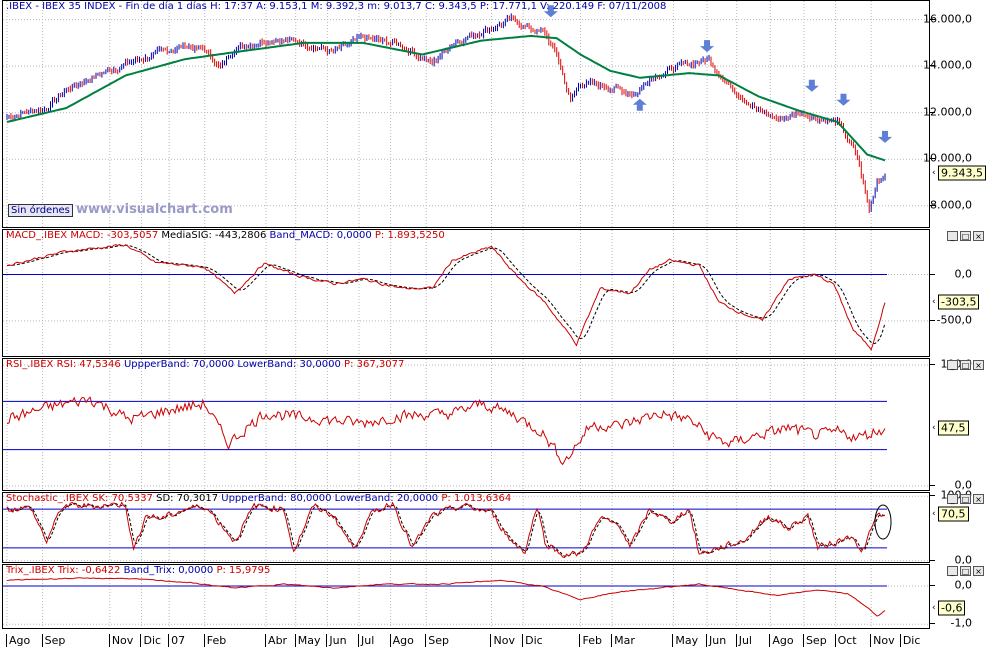 The height and width of the screenshot is (649, 994). What do you see at coordinates (508, 6) in the screenshot?
I see `header-p: P: 17.771,1` at bounding box center [508, 6].